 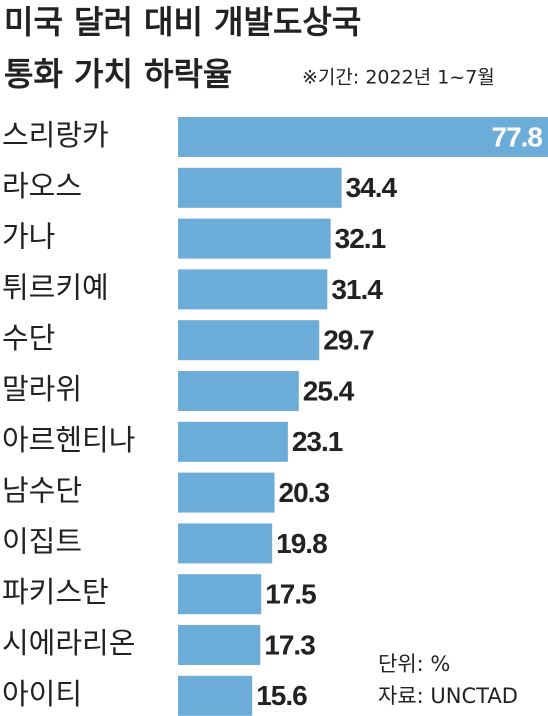 What do you see at coordinates (182, 22) in the screenshot?
I see `chart-title: 미국 달러 대비 개발도상국` at bounding box center [182, 22].